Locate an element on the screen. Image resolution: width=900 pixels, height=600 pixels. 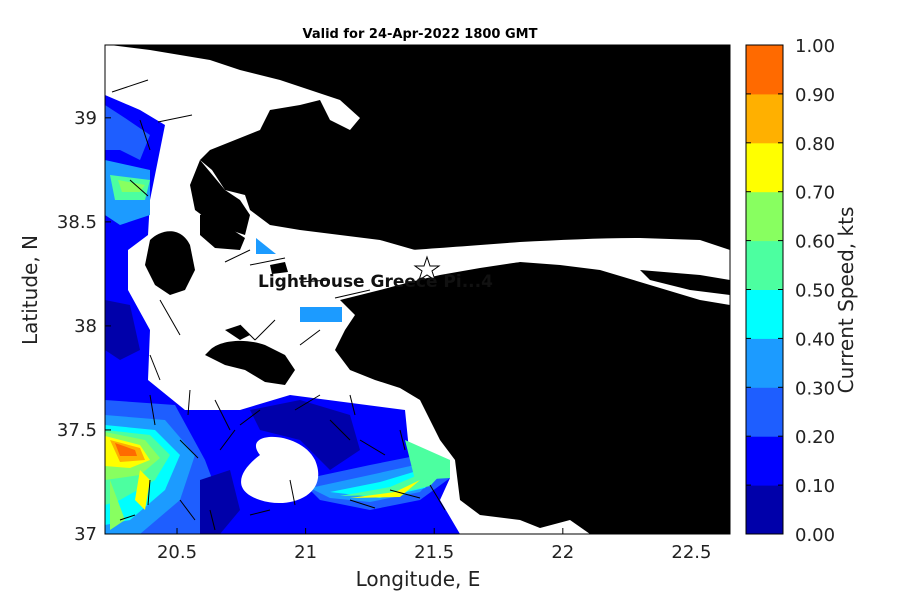
colorbar-tick-label: 0.60 is located at coordinates (815, 242).